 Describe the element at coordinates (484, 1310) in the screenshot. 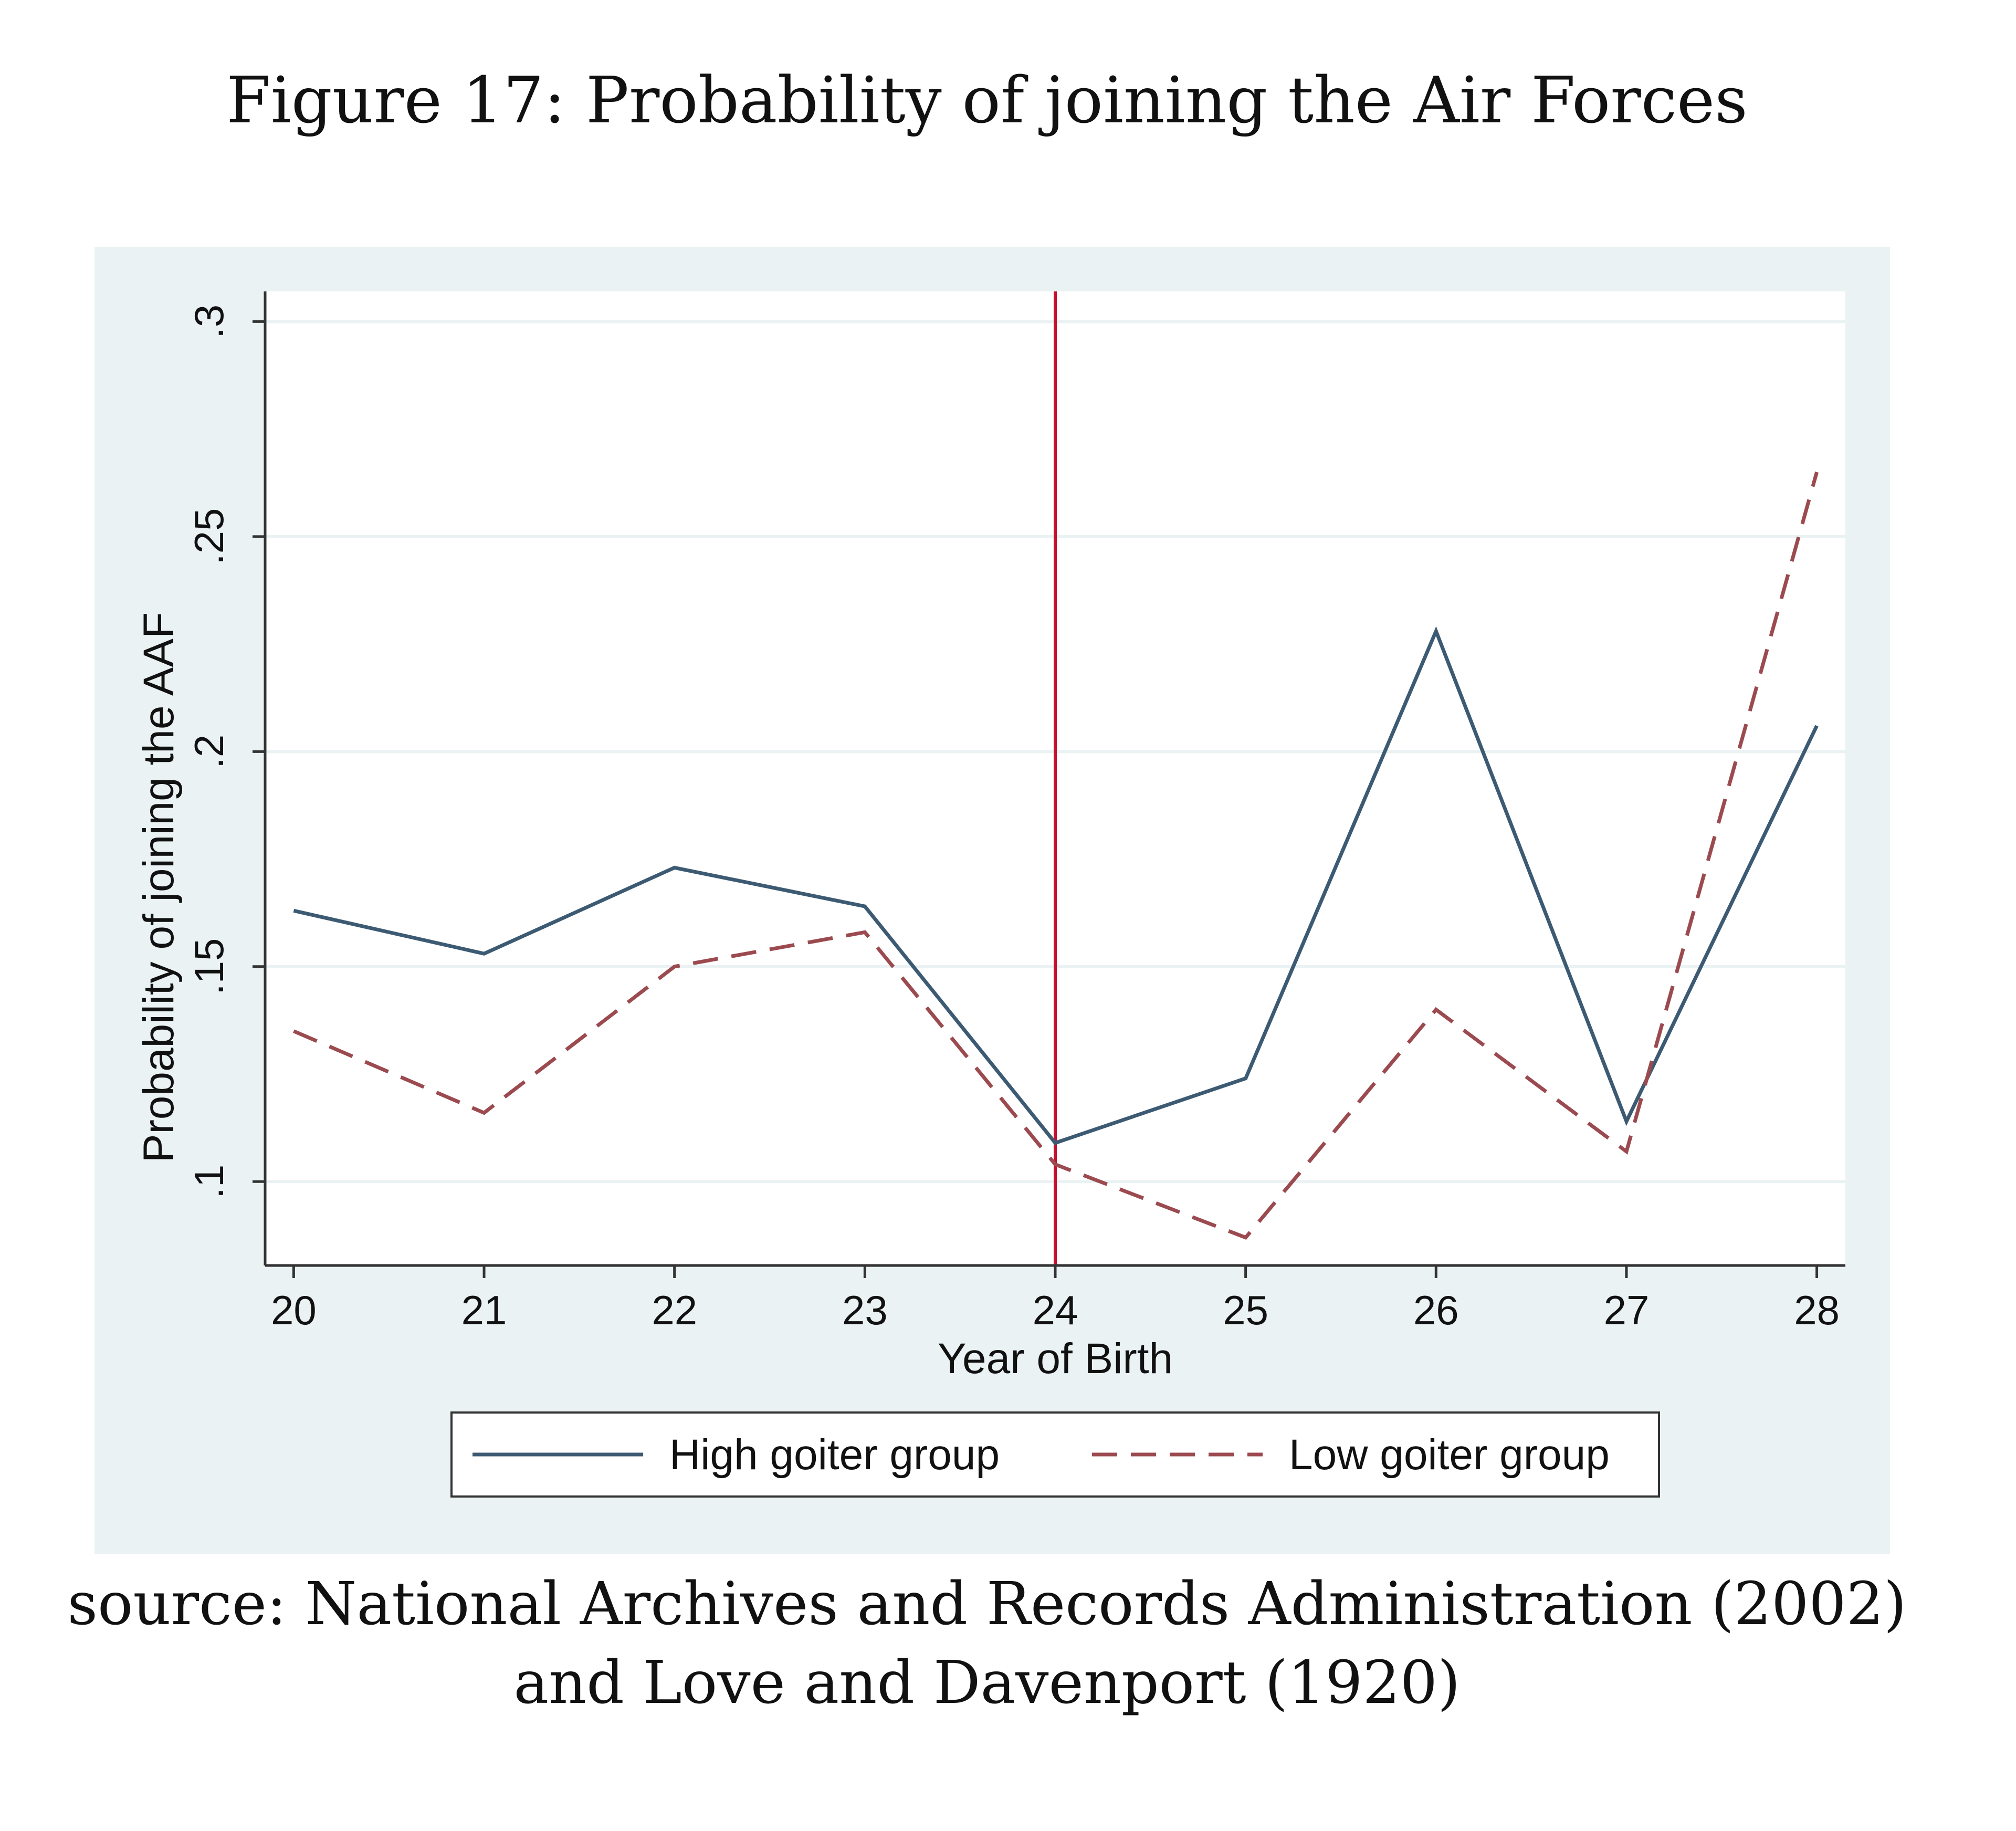

I see `x-tick-label: 21` at that location.